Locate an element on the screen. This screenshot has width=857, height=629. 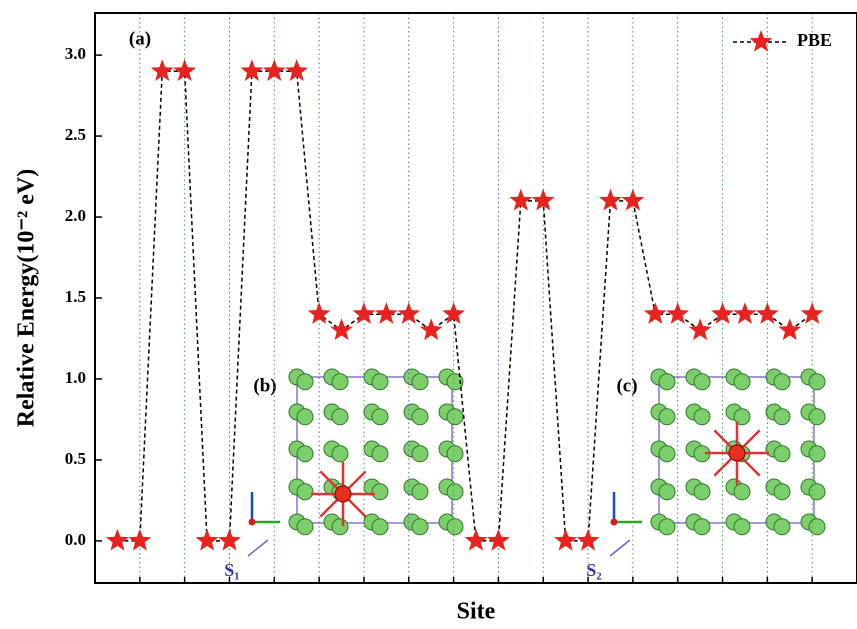
x-axis-label: Site is located at coordinates (476, 612).